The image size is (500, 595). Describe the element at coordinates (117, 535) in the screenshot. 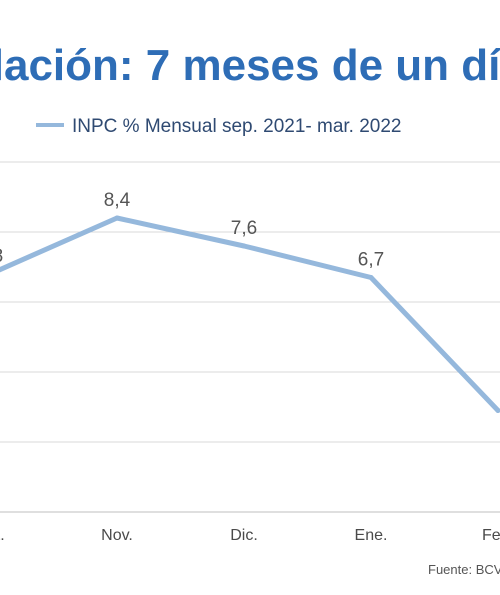

I see `x-tick-label: Nov.` at that location.